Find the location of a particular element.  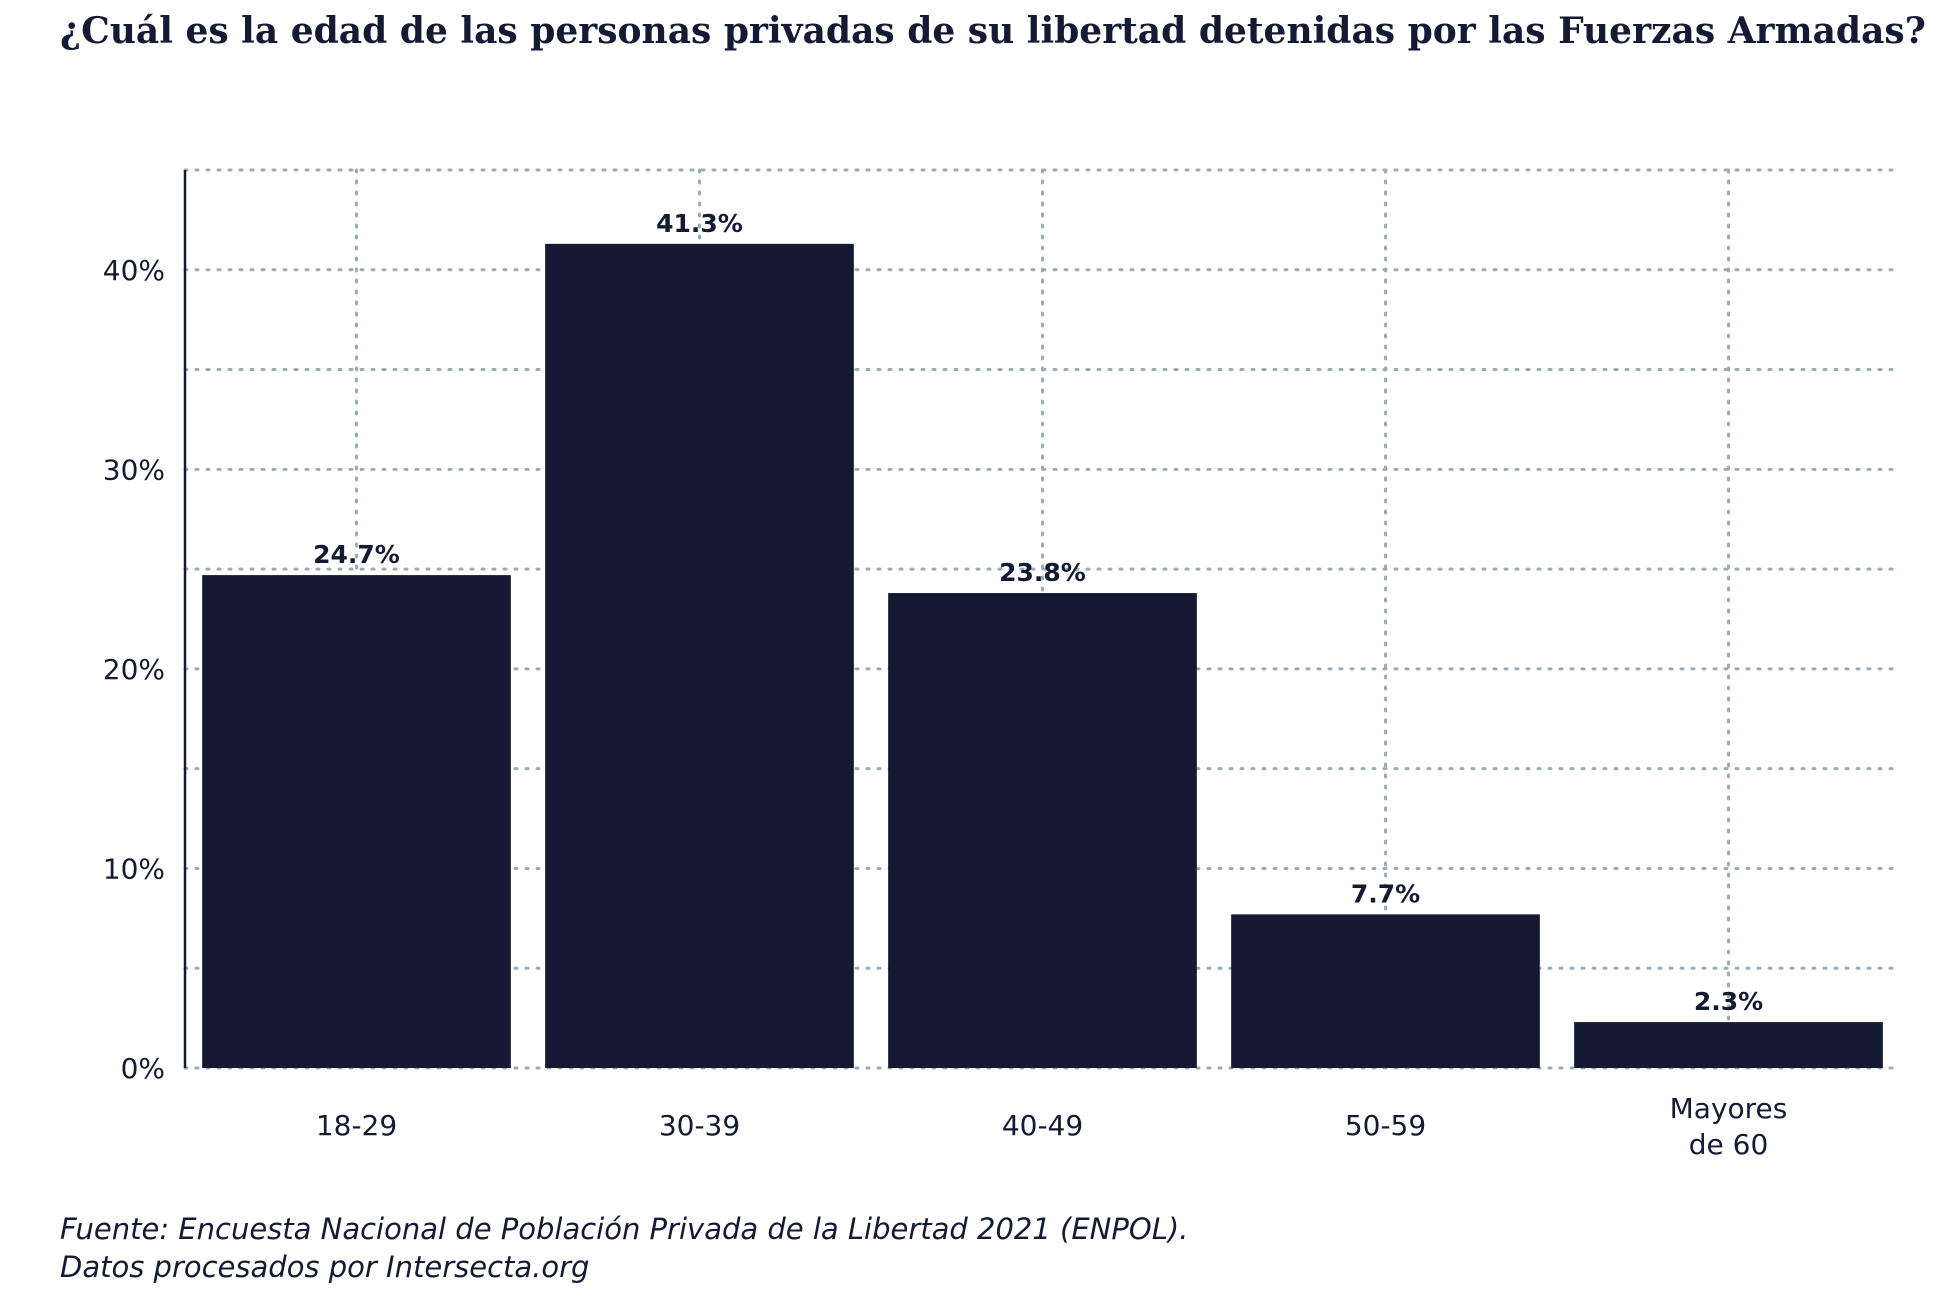

x-tick-label-line: Mayores is located at coordinates (1729, 1108).